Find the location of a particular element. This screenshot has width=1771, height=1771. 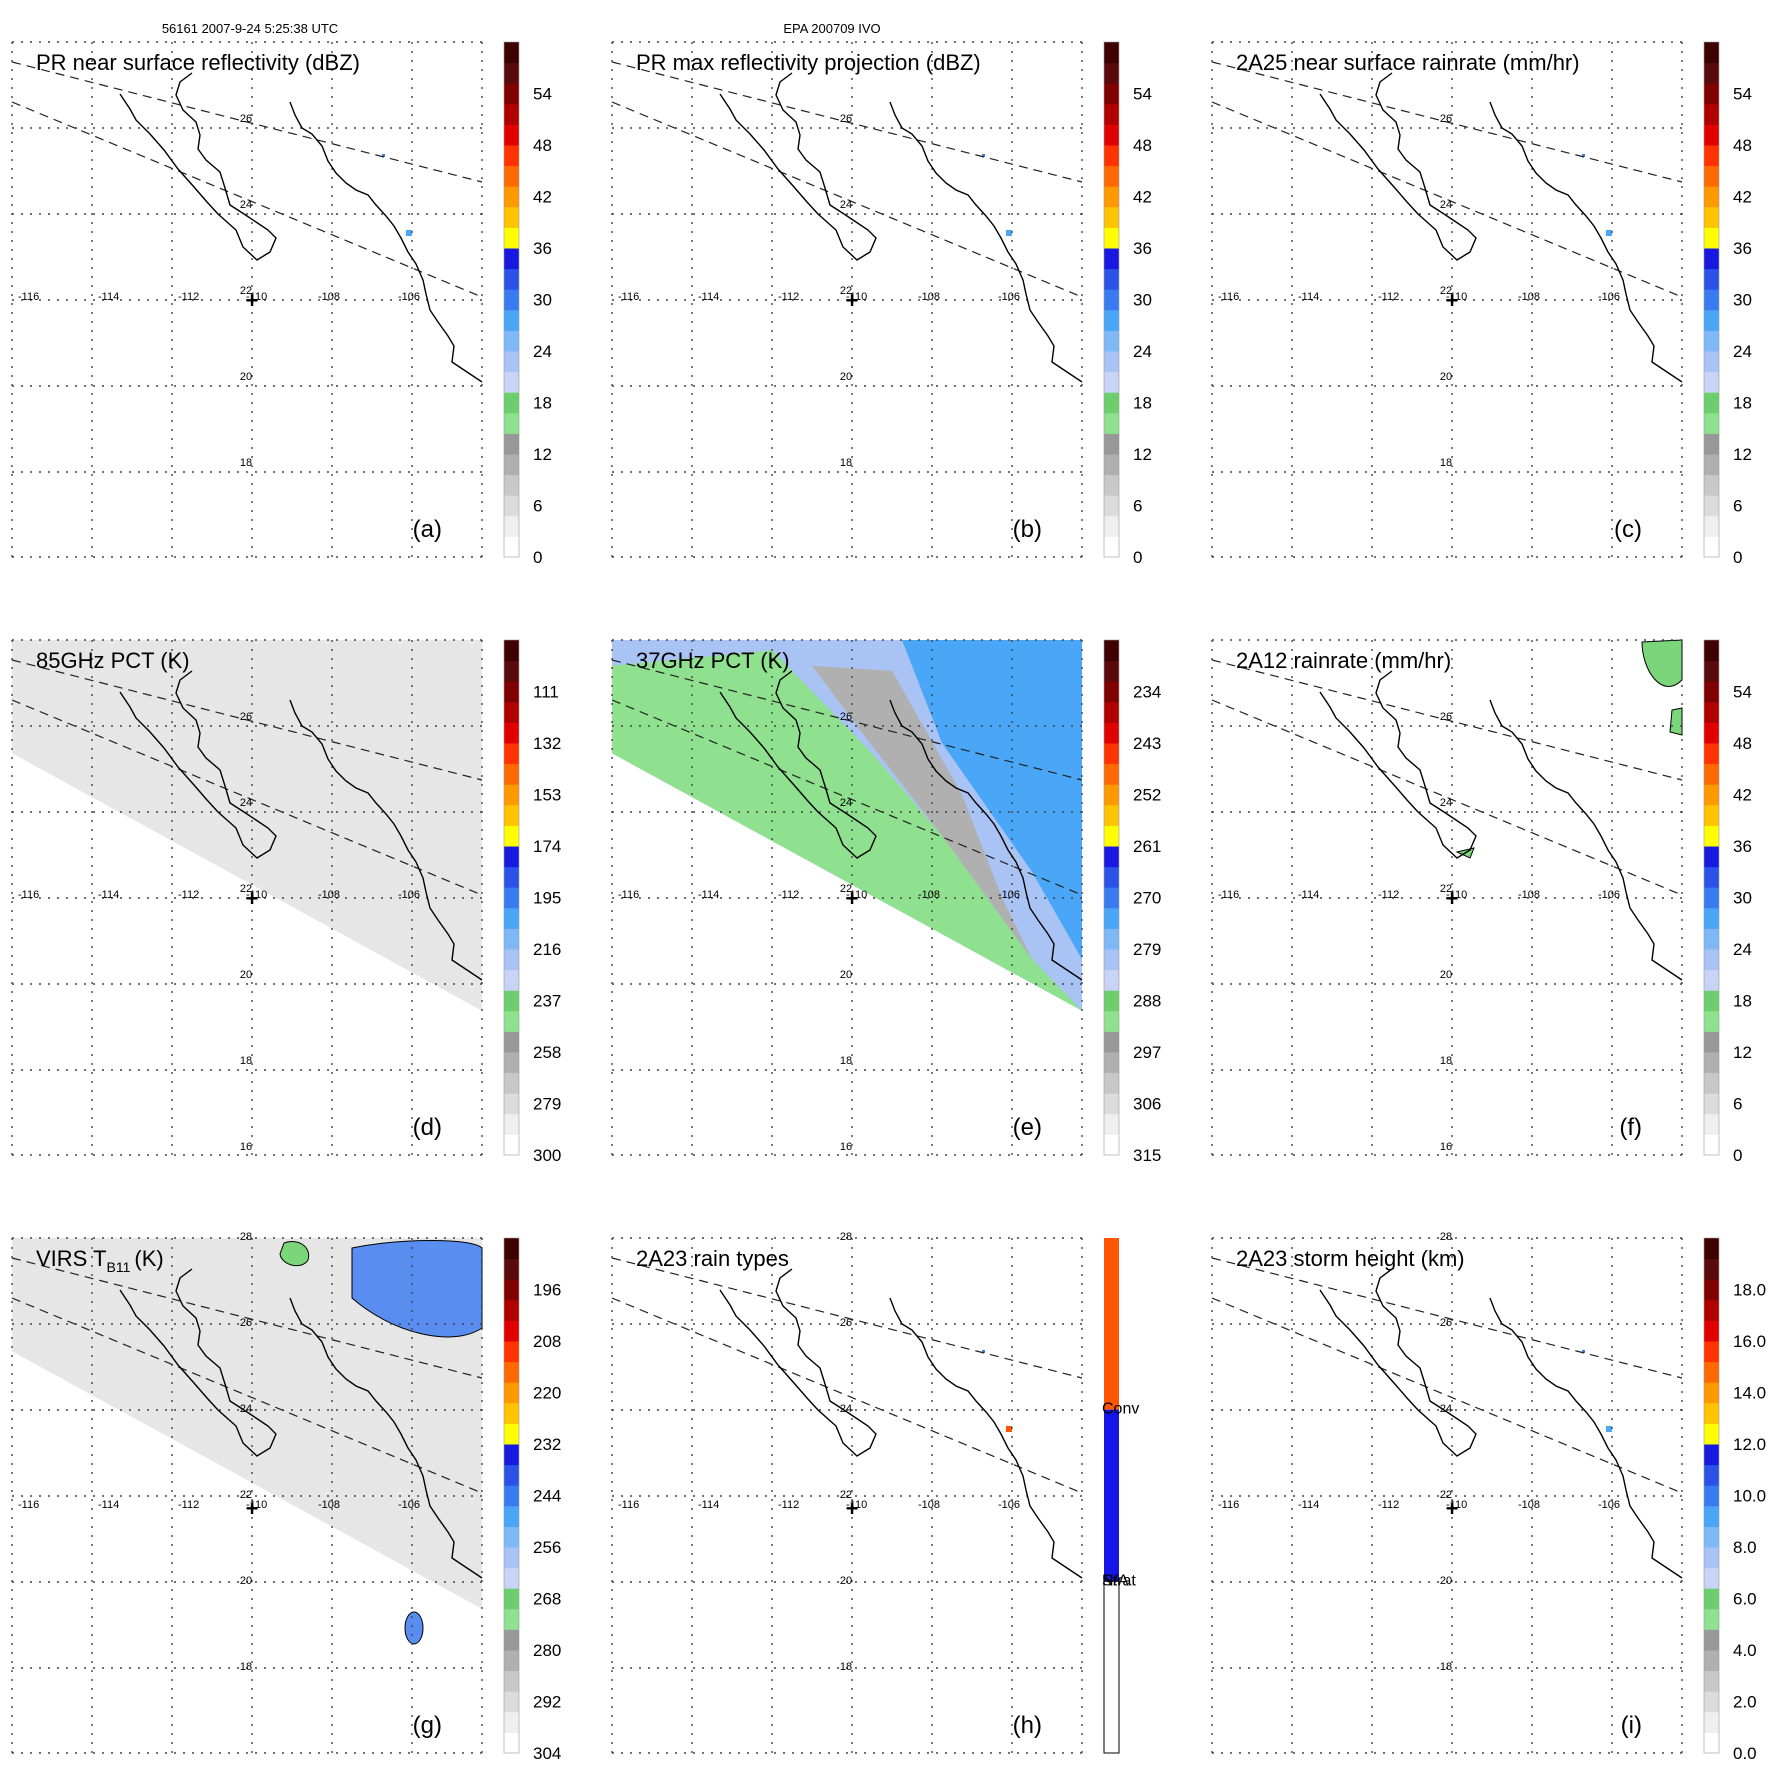

lat-label: 26 is located at coordinates (1446, 717).